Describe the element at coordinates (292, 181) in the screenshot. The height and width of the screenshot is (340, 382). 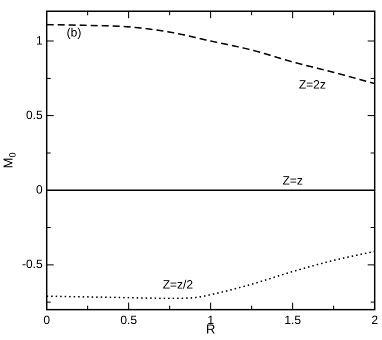
I see `series-label: Z=z` at that location.